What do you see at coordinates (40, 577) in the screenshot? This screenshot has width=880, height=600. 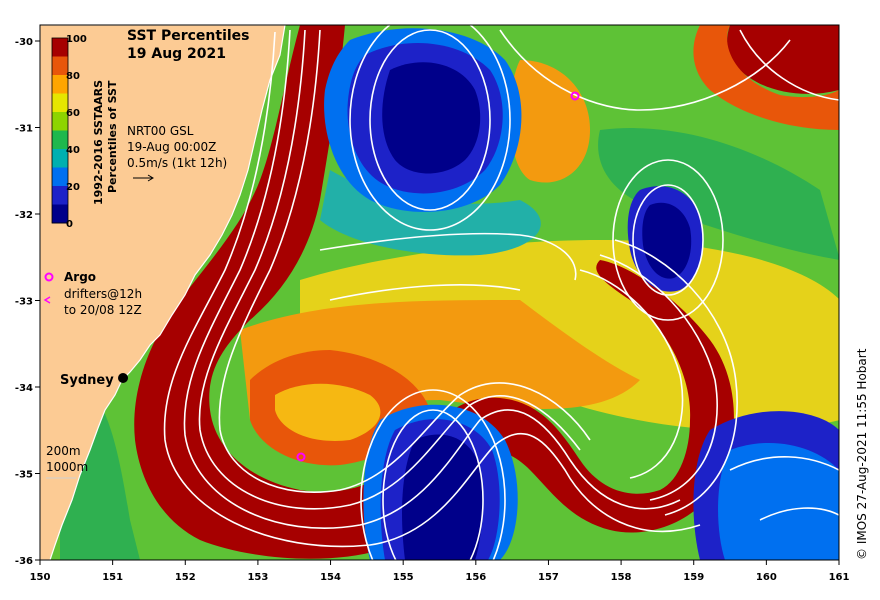 I see `x-tick-label: 150` at bounding box center [40, 577].